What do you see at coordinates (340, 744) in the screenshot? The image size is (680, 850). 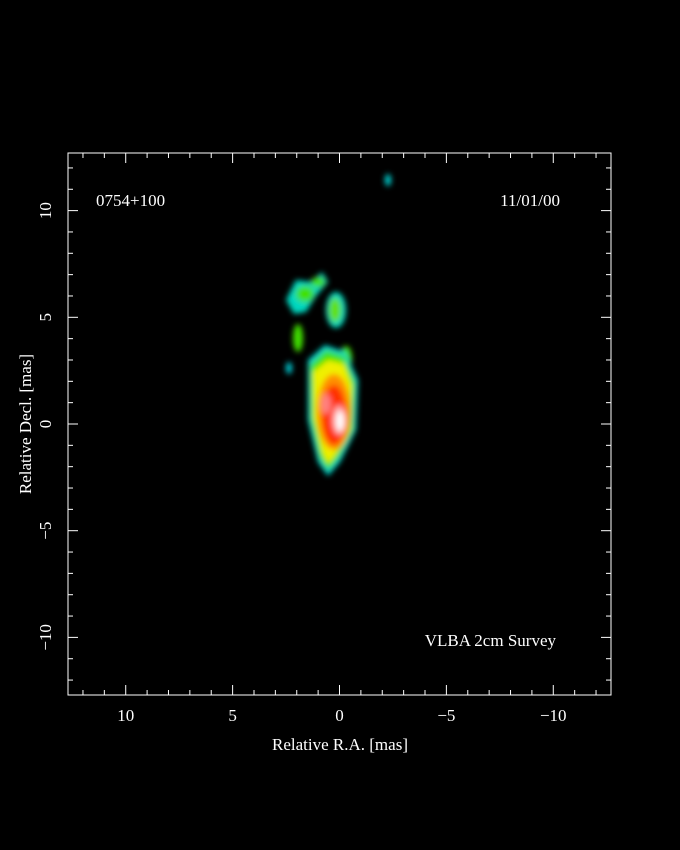 I see `x-axis-label: Relative R.A. [mas]` at bounding box center [340, 744].